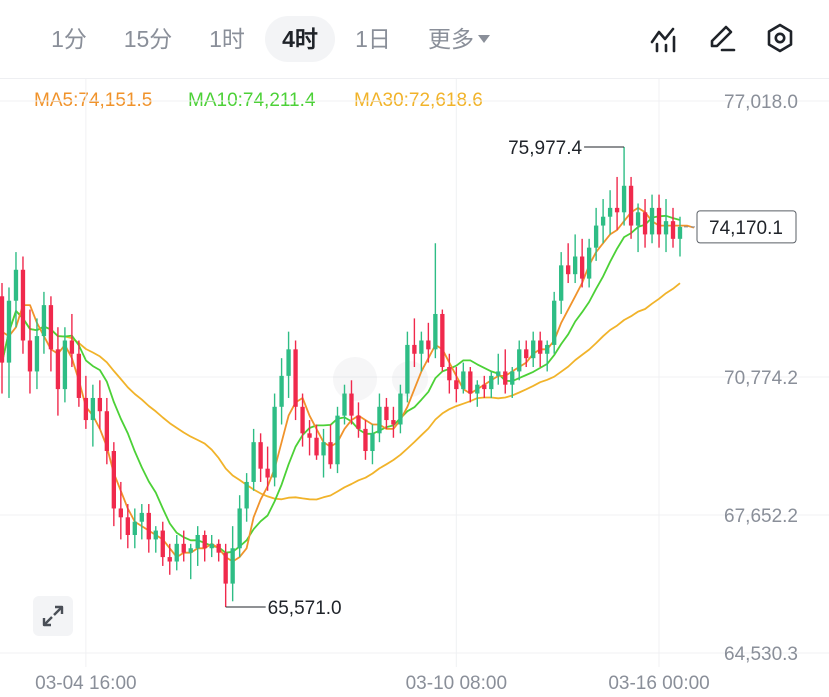 Image resolution: width=829 pixels, height=697 pixels. Describe the element at coordinates (761, 378) in the screenshot. I see `price-label: 70,774.2` at that location.